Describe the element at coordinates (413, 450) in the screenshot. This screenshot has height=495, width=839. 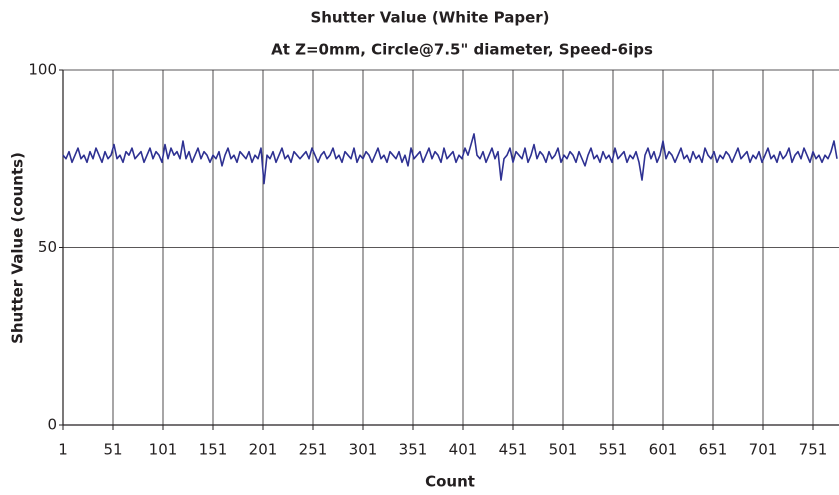
I see `x-tick-label: 351` at that location.